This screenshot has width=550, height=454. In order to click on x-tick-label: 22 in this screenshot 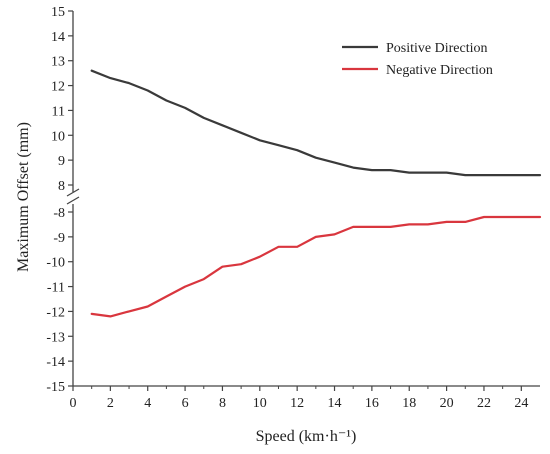, I will do `click(484, 403)`.